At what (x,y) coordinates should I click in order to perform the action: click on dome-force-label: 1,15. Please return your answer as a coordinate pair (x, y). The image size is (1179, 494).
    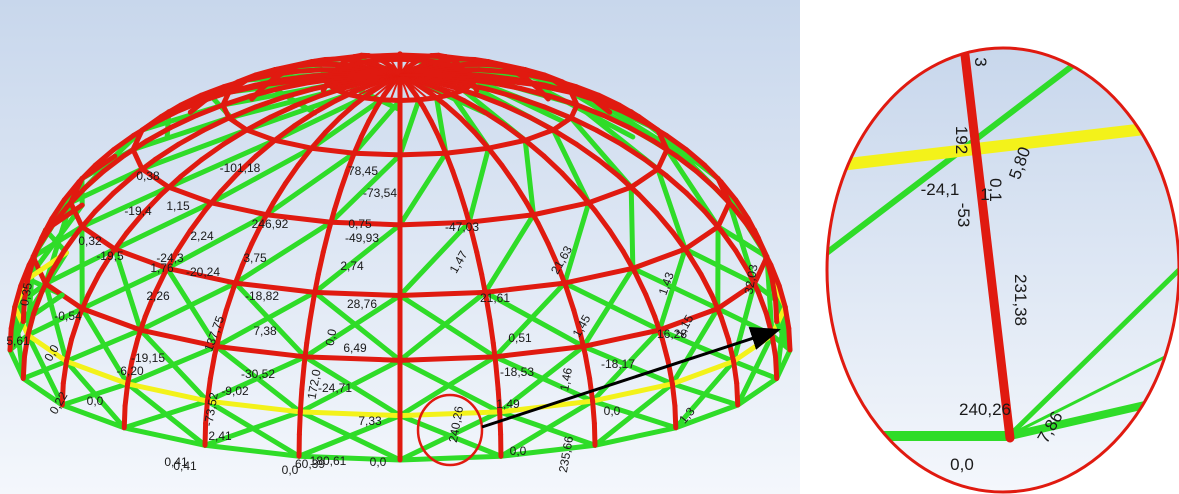
    Looking at the image, I should click on (178, 206).